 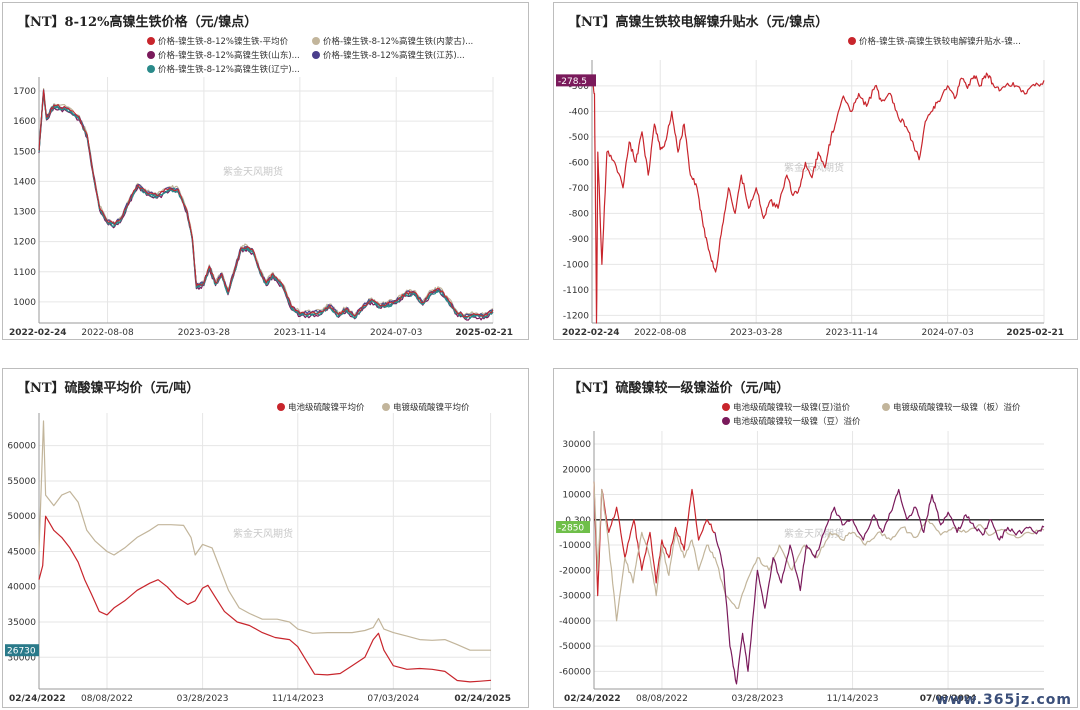 I want to click on y-tick-label: 1600, so click(x=24, y=122).